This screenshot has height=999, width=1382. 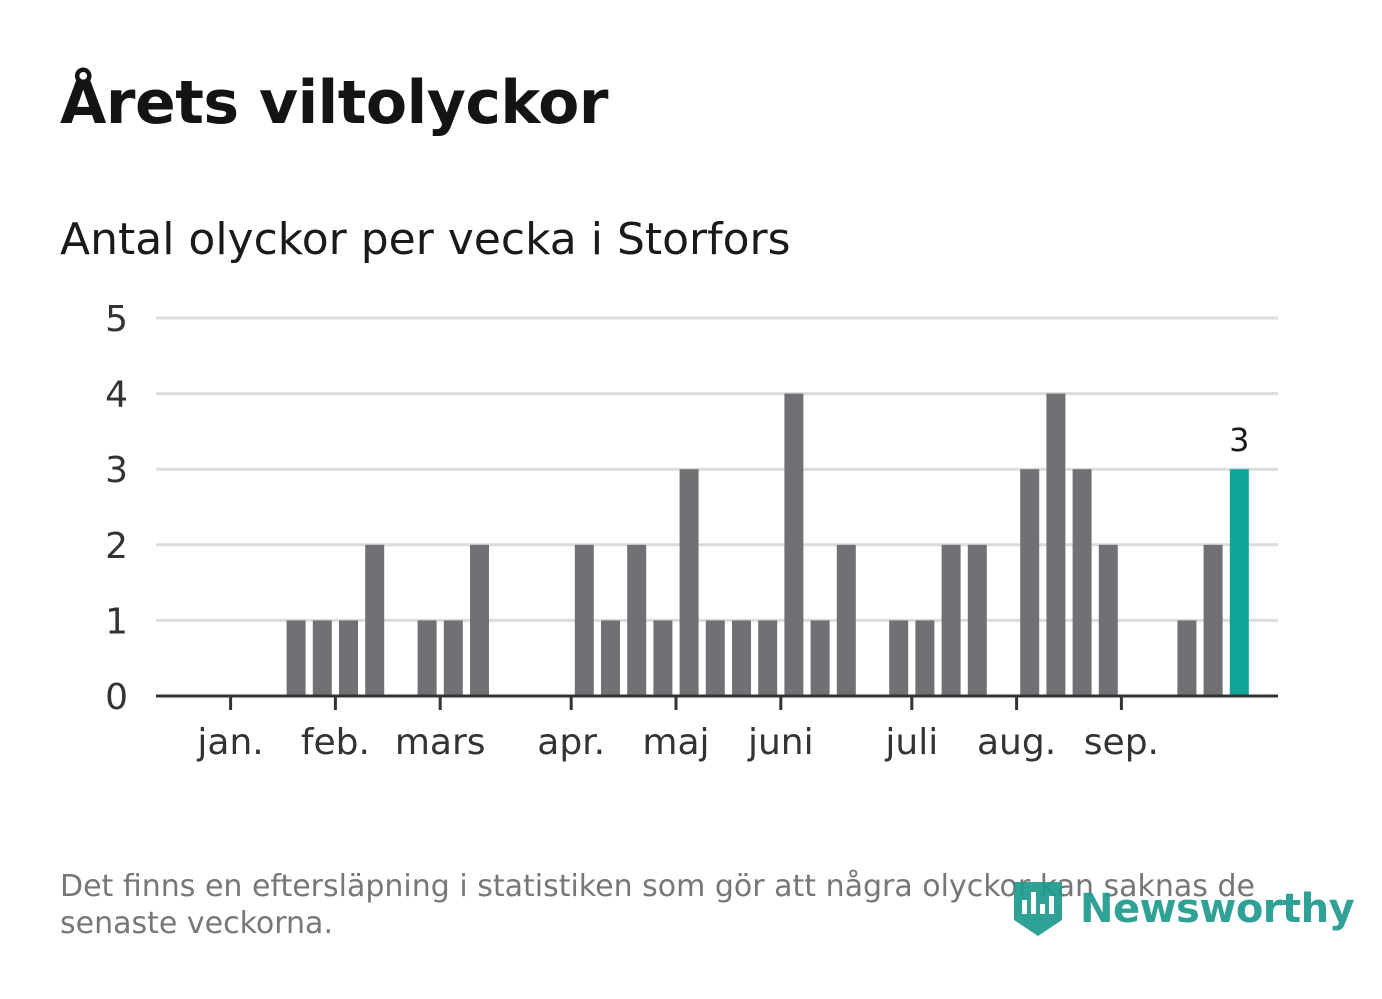 What do you see at coordinates (780, 742) in the screenshot?
I see `x-tick-label: juni` at bounding box center [780, 742].